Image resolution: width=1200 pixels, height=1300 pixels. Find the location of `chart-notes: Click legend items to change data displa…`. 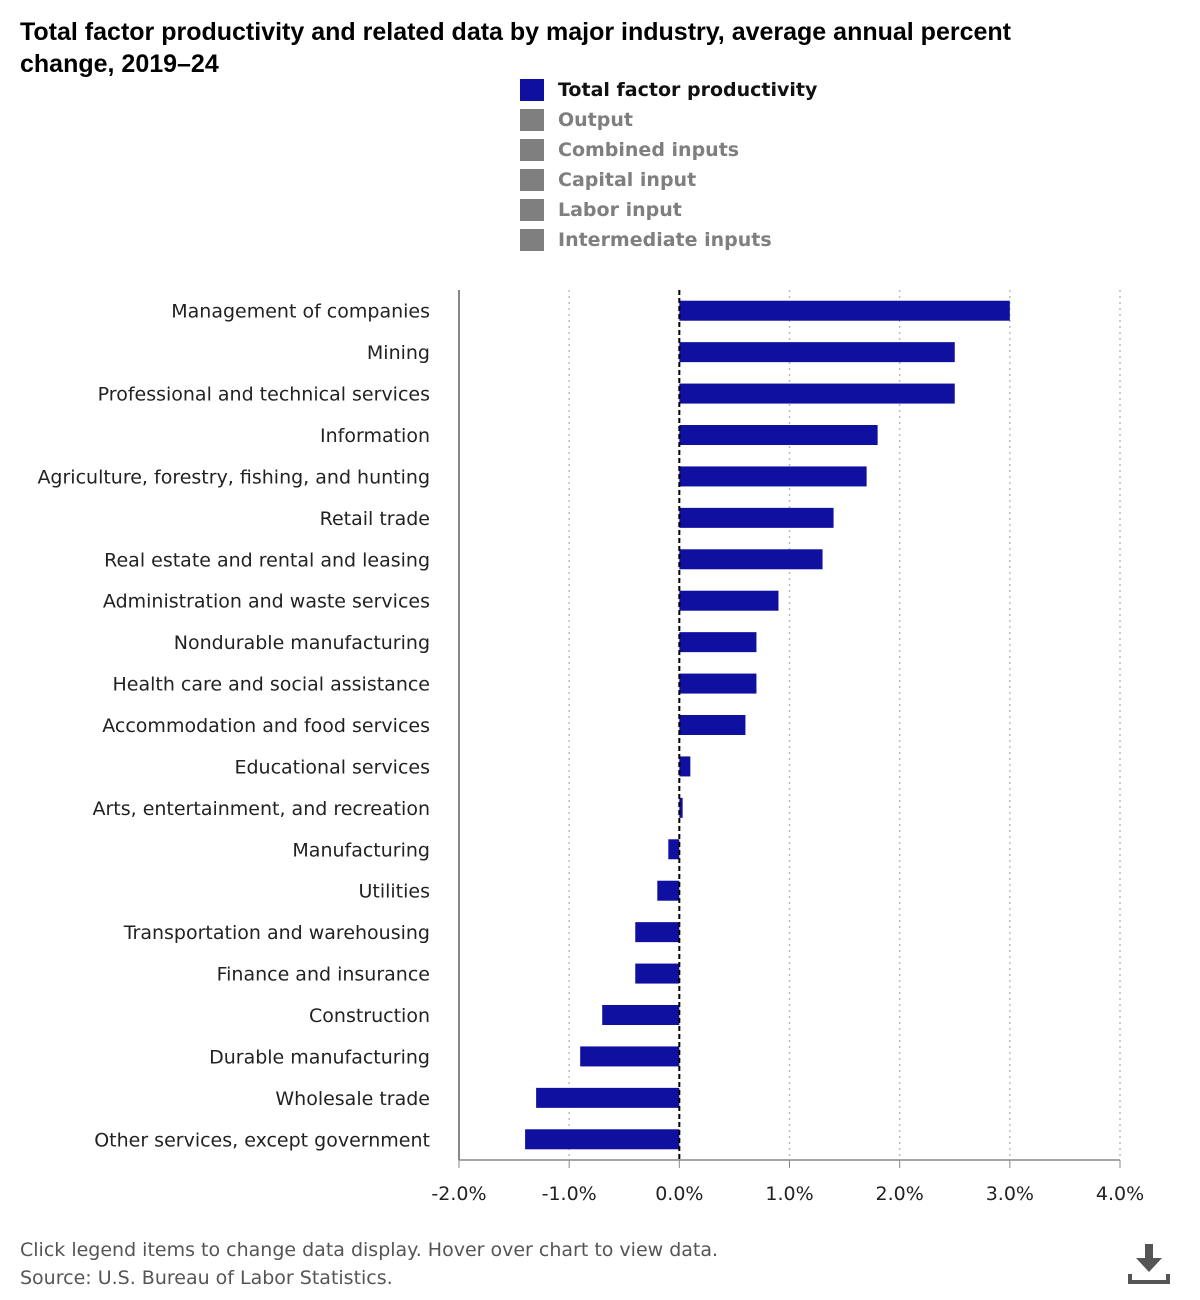

chart-notes: Click legend items to change data displa… is located at coordinates (369, 1264).